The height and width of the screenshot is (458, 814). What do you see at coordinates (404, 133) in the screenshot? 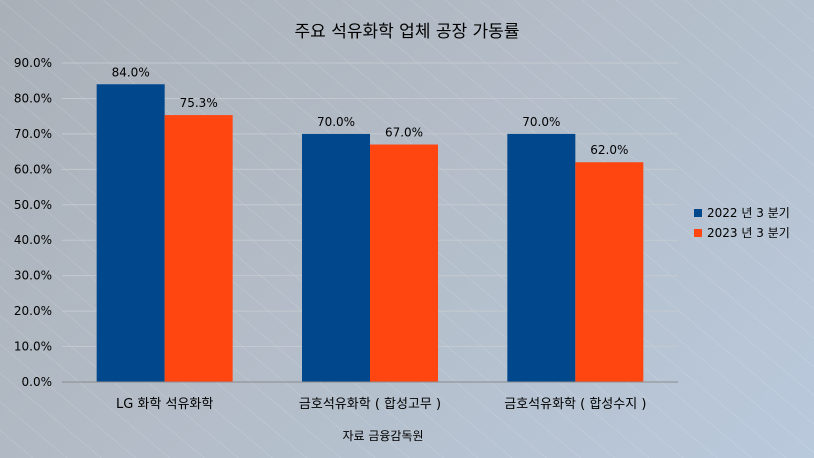
I see `data-label: 67.0%` at bounding box center [404, 133].